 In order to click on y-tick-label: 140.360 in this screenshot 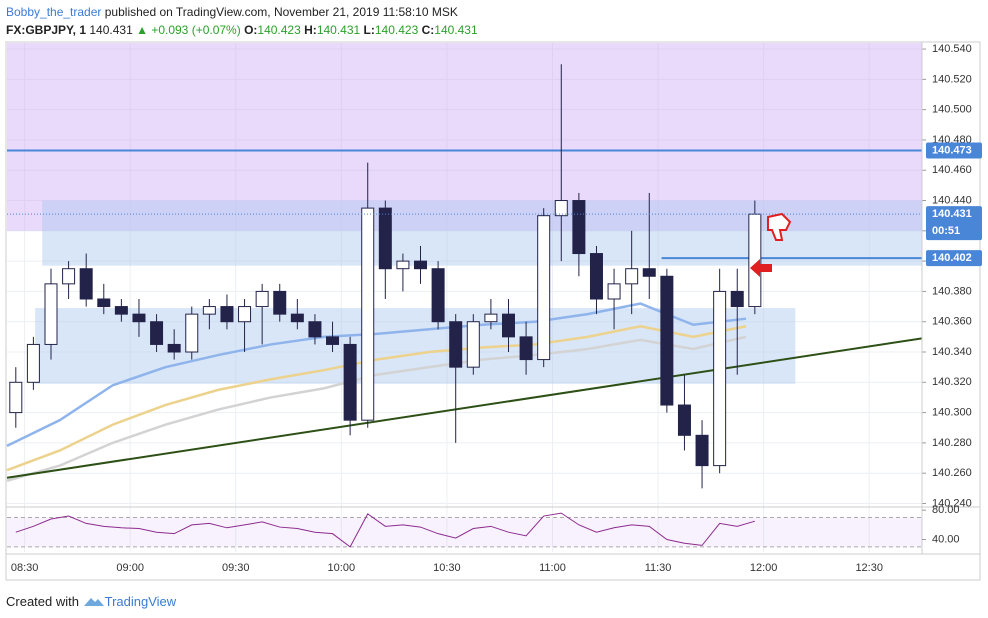, I will do `click(952, 322)`.